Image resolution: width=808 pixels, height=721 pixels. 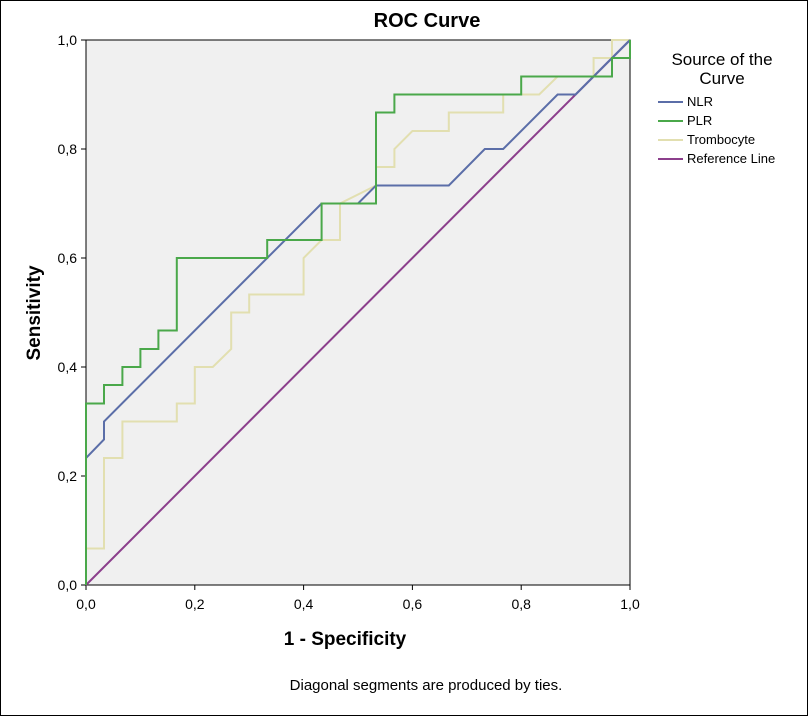 What do you see at coordinates (195, 604) in the screenshot?
I see `x-tick-label: 0,2` at bounding box center [195, 604].